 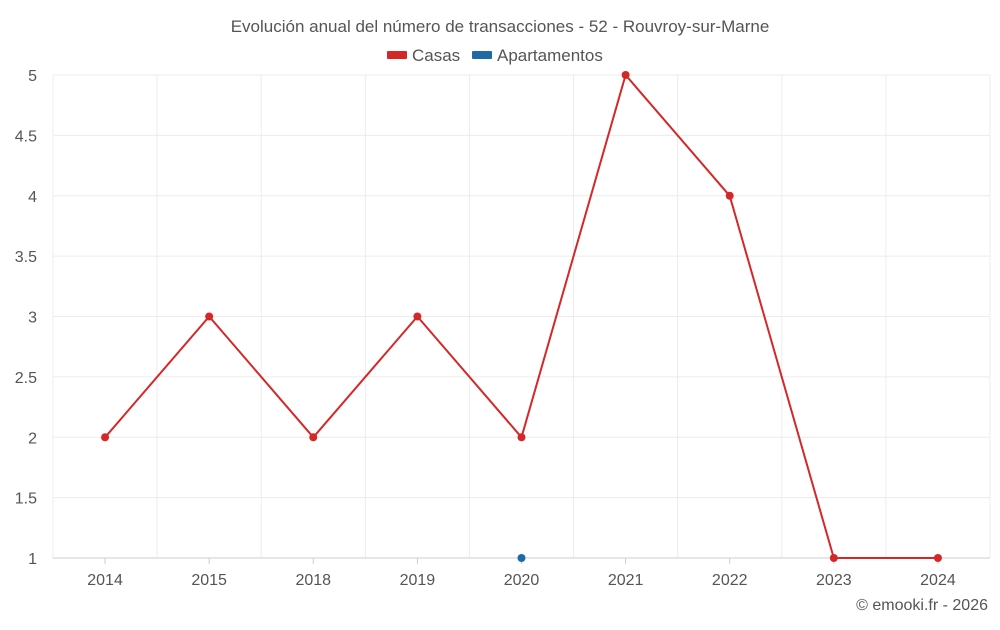 What do you see at coordinates (26, 257) in the screenshot?
I see `y-tick-label: 3.5` at bounding box center [26, 257].